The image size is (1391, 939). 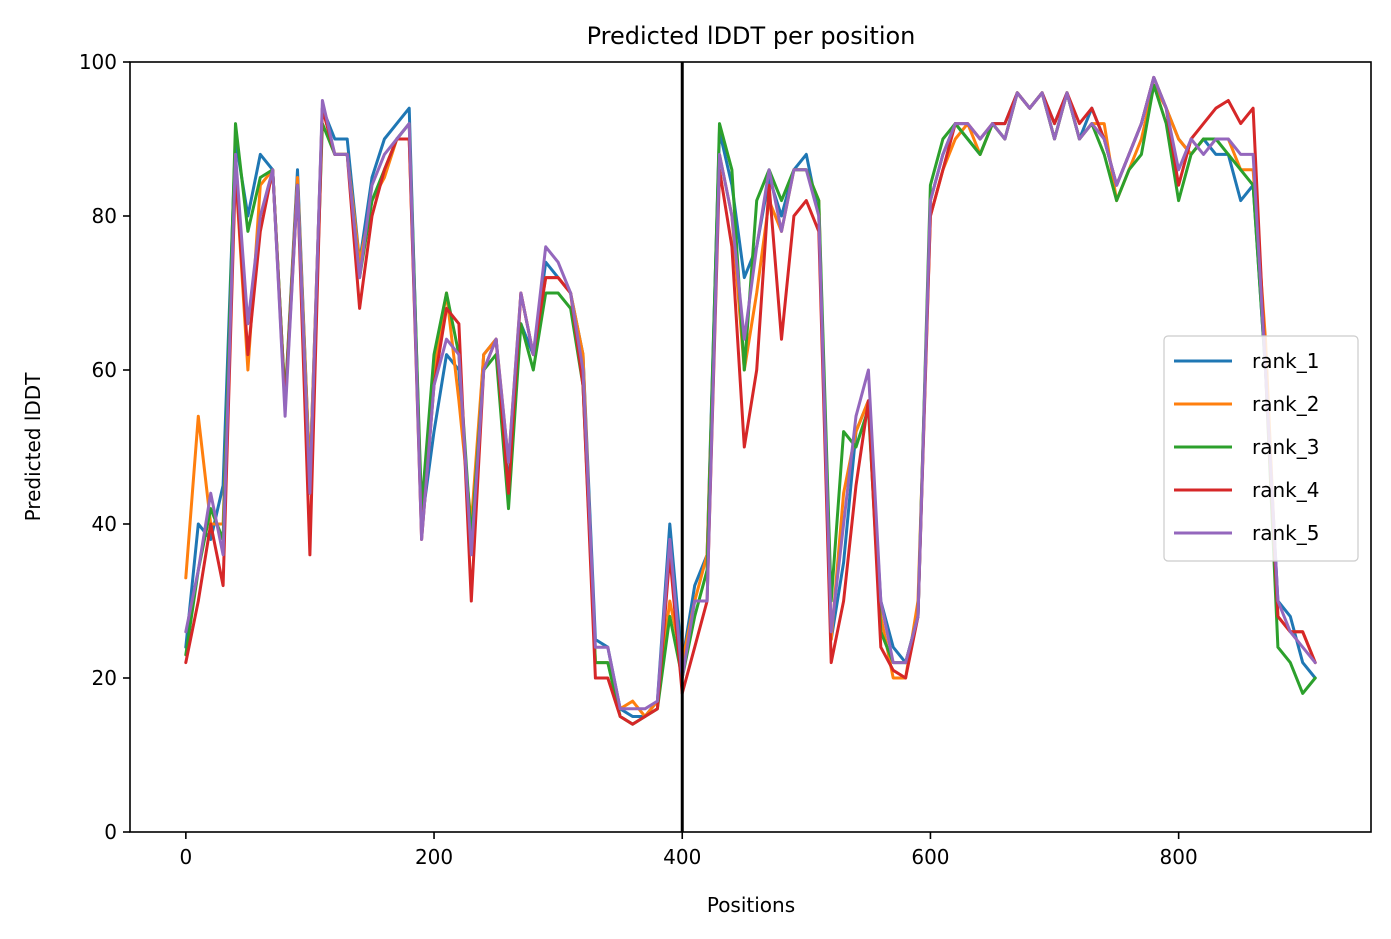 I want to click on legend-box, so click(x=1261, y=448).